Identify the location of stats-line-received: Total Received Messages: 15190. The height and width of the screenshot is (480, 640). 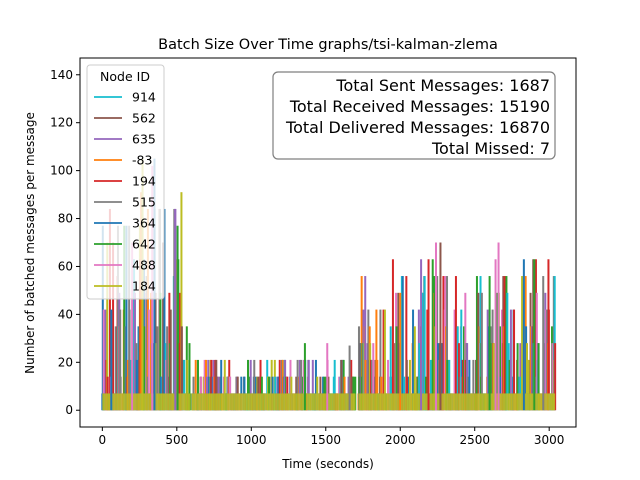
(419, 106).